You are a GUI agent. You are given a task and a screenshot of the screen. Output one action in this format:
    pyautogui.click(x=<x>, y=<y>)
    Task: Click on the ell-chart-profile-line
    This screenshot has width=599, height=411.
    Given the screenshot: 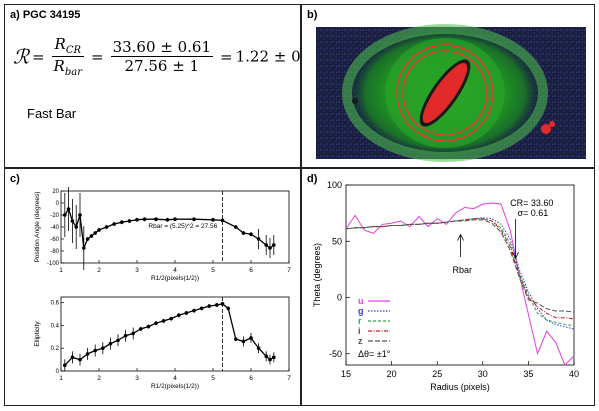 What is the action you would take?
    pyautogui.click(x=169, y=334)
    